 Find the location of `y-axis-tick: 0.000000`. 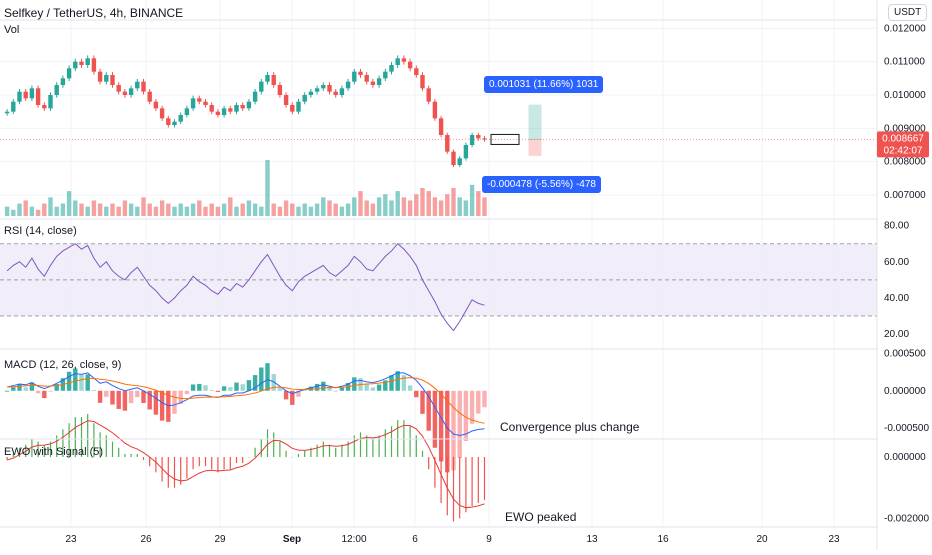

y-axis-tick: 0.000000 is located at coordinates (905, 457).